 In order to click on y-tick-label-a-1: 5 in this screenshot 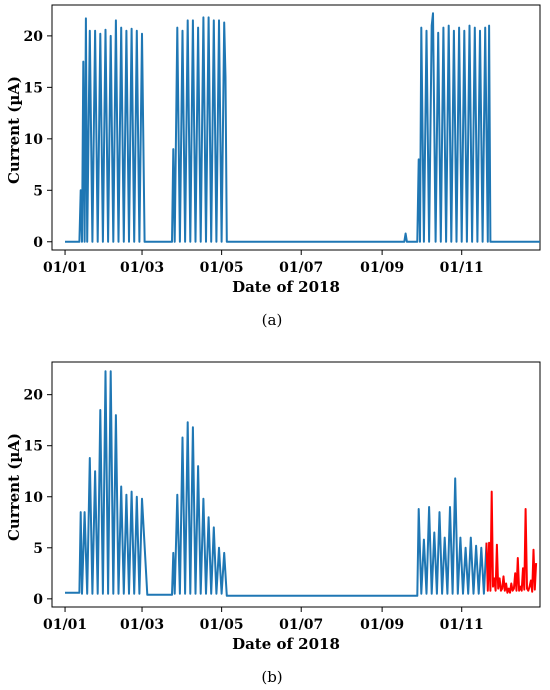, I will do `click(38, 191)`.